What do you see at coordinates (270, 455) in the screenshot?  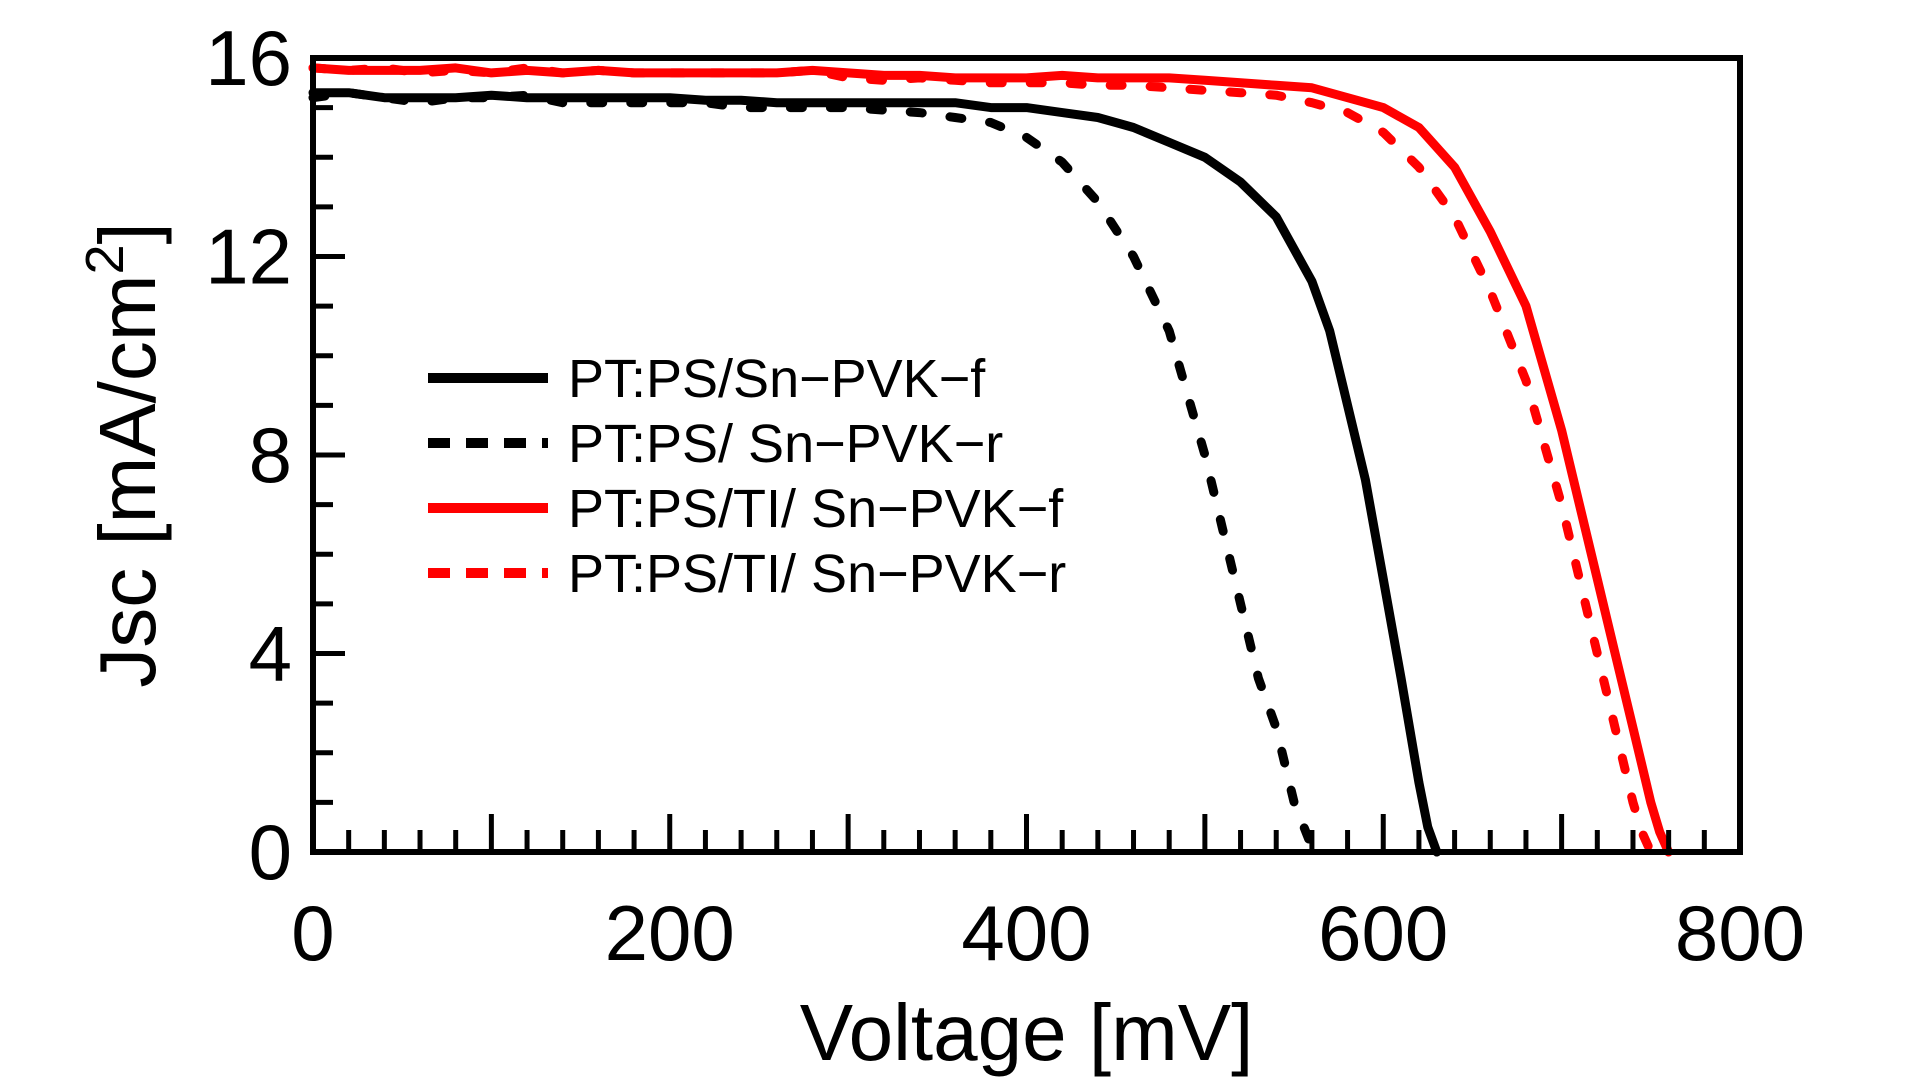 I see `y-tick-label: 8` at bounding box center [270, 455].